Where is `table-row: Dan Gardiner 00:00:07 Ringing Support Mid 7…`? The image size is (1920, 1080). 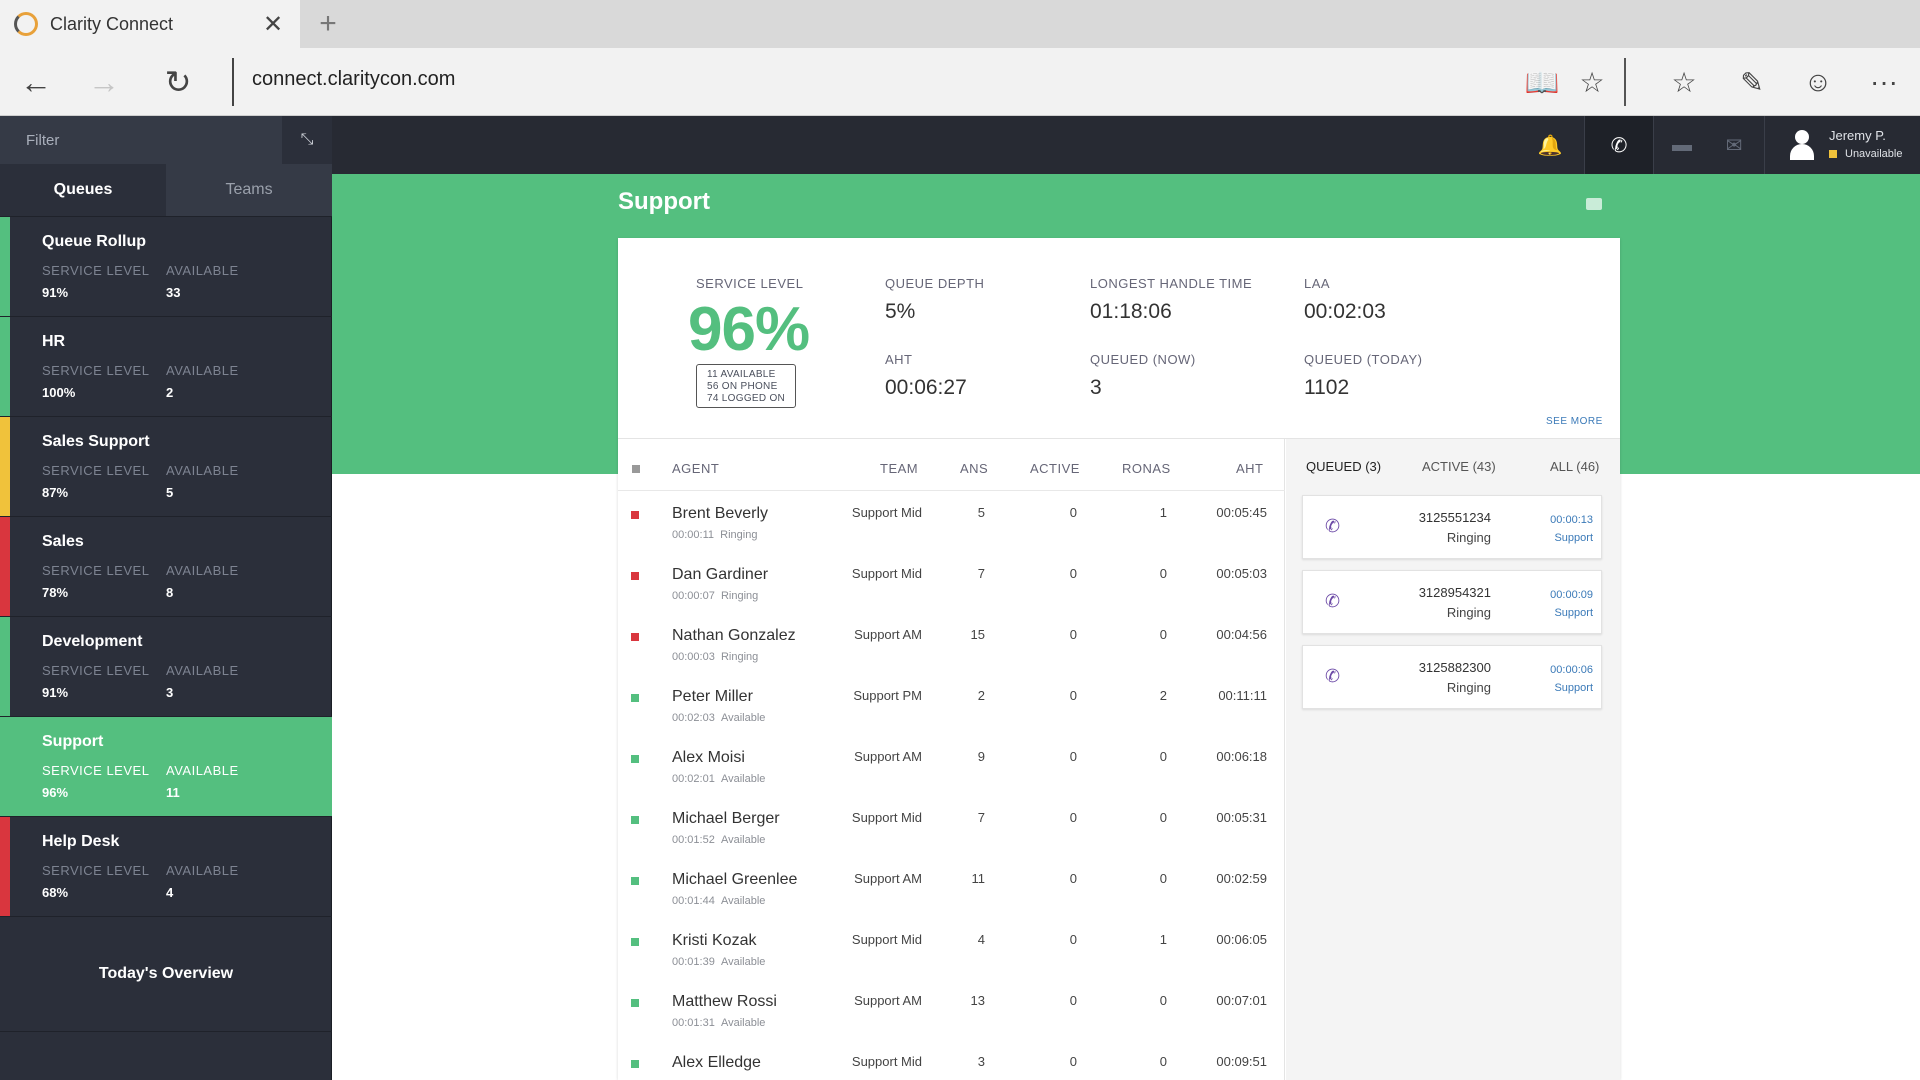 table-row: Dan Gardiner 00:00:07 Ringing Support Mid 7… is located at coordinates (951, 582).